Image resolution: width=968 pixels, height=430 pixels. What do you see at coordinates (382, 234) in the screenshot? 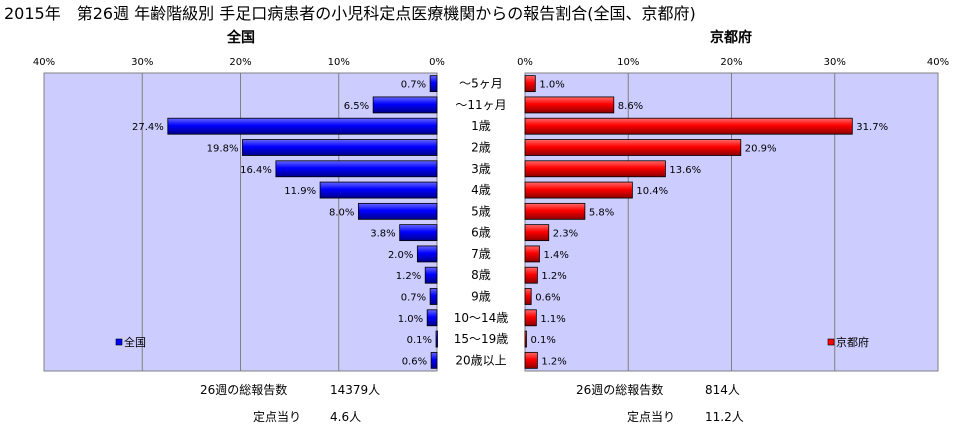
I see `left-bar-value-label: 3.8%` at bounding box center [382, 234].